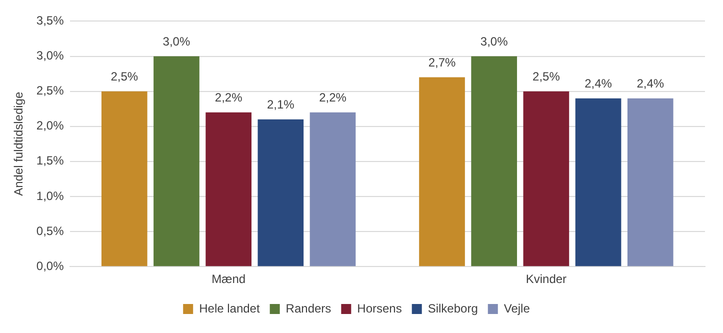  I want to click on x-tick-label: Kvinder, so click(546, 279).